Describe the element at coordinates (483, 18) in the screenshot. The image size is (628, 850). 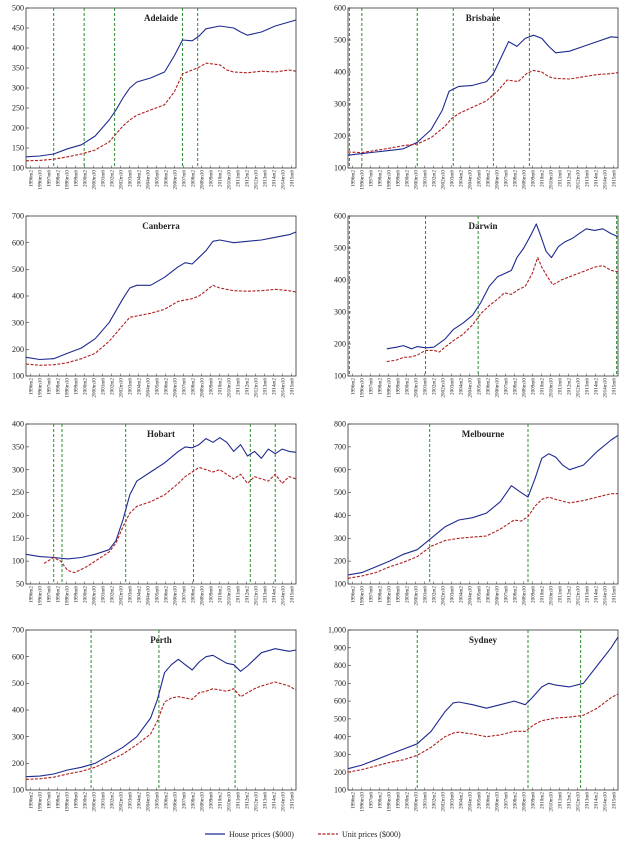
I see `chart-title: Brisbane` at that location.